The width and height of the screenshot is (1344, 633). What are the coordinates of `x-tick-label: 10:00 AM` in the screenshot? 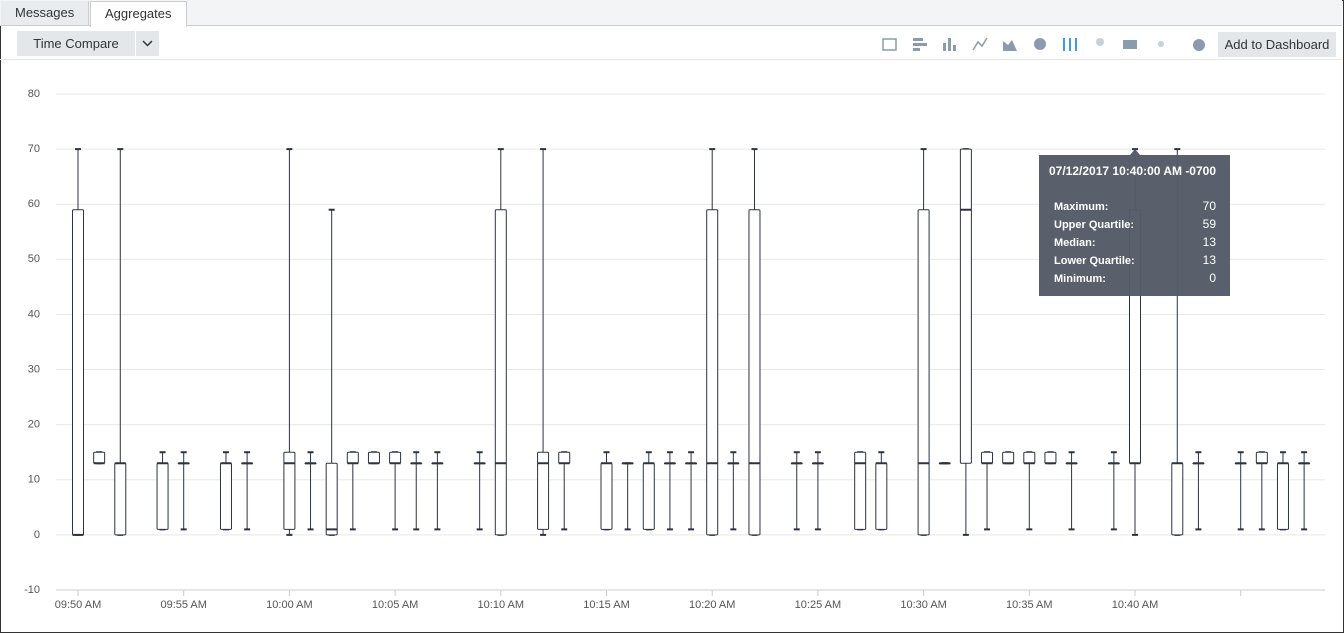 It's located at (289, 605).